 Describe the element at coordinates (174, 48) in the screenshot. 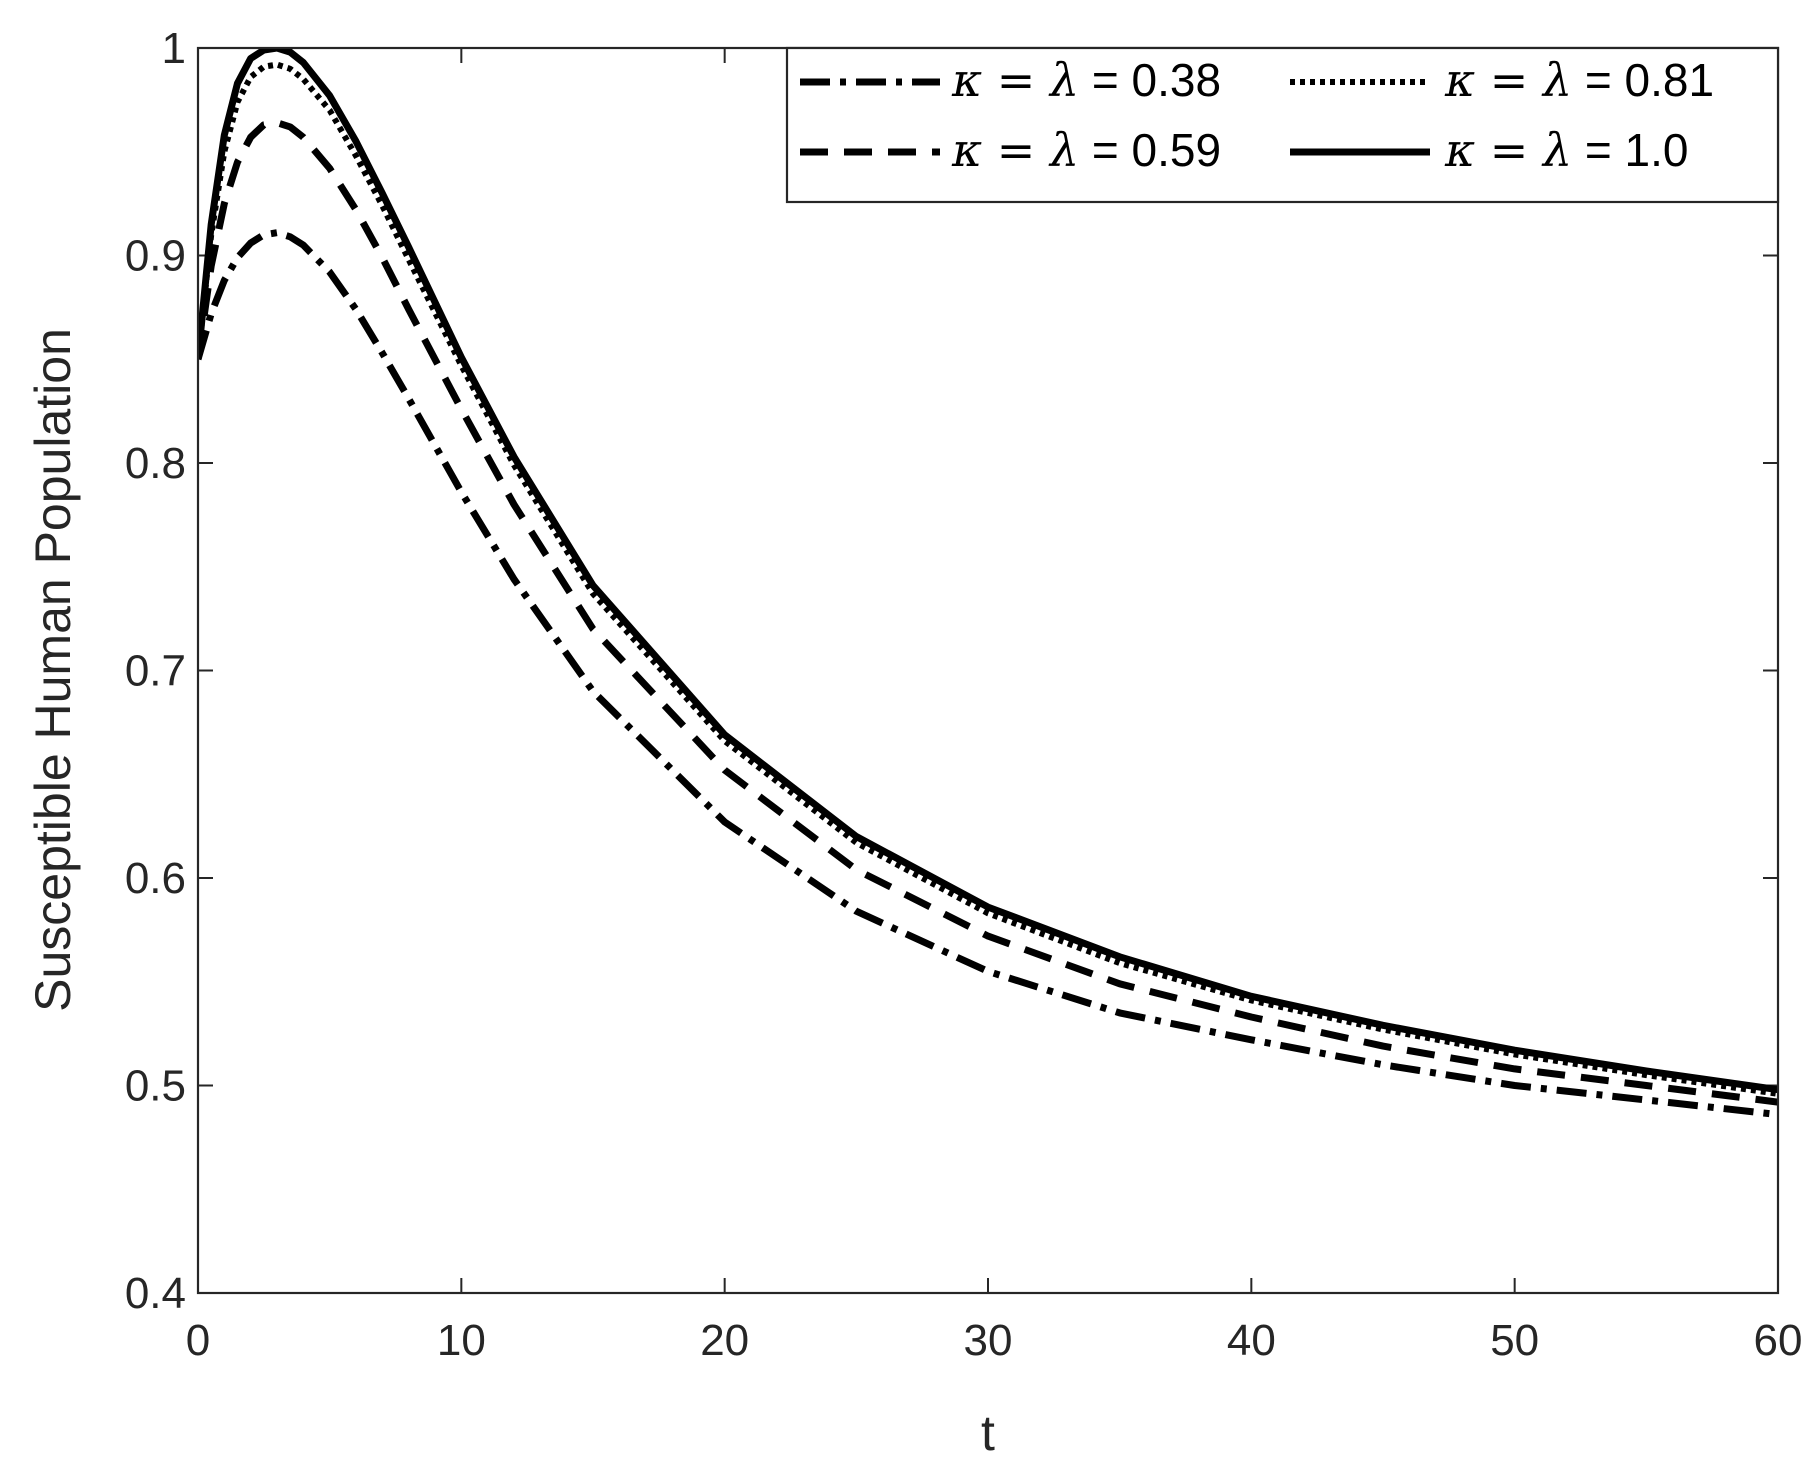

I see `y-tick-label: 1` at that location.